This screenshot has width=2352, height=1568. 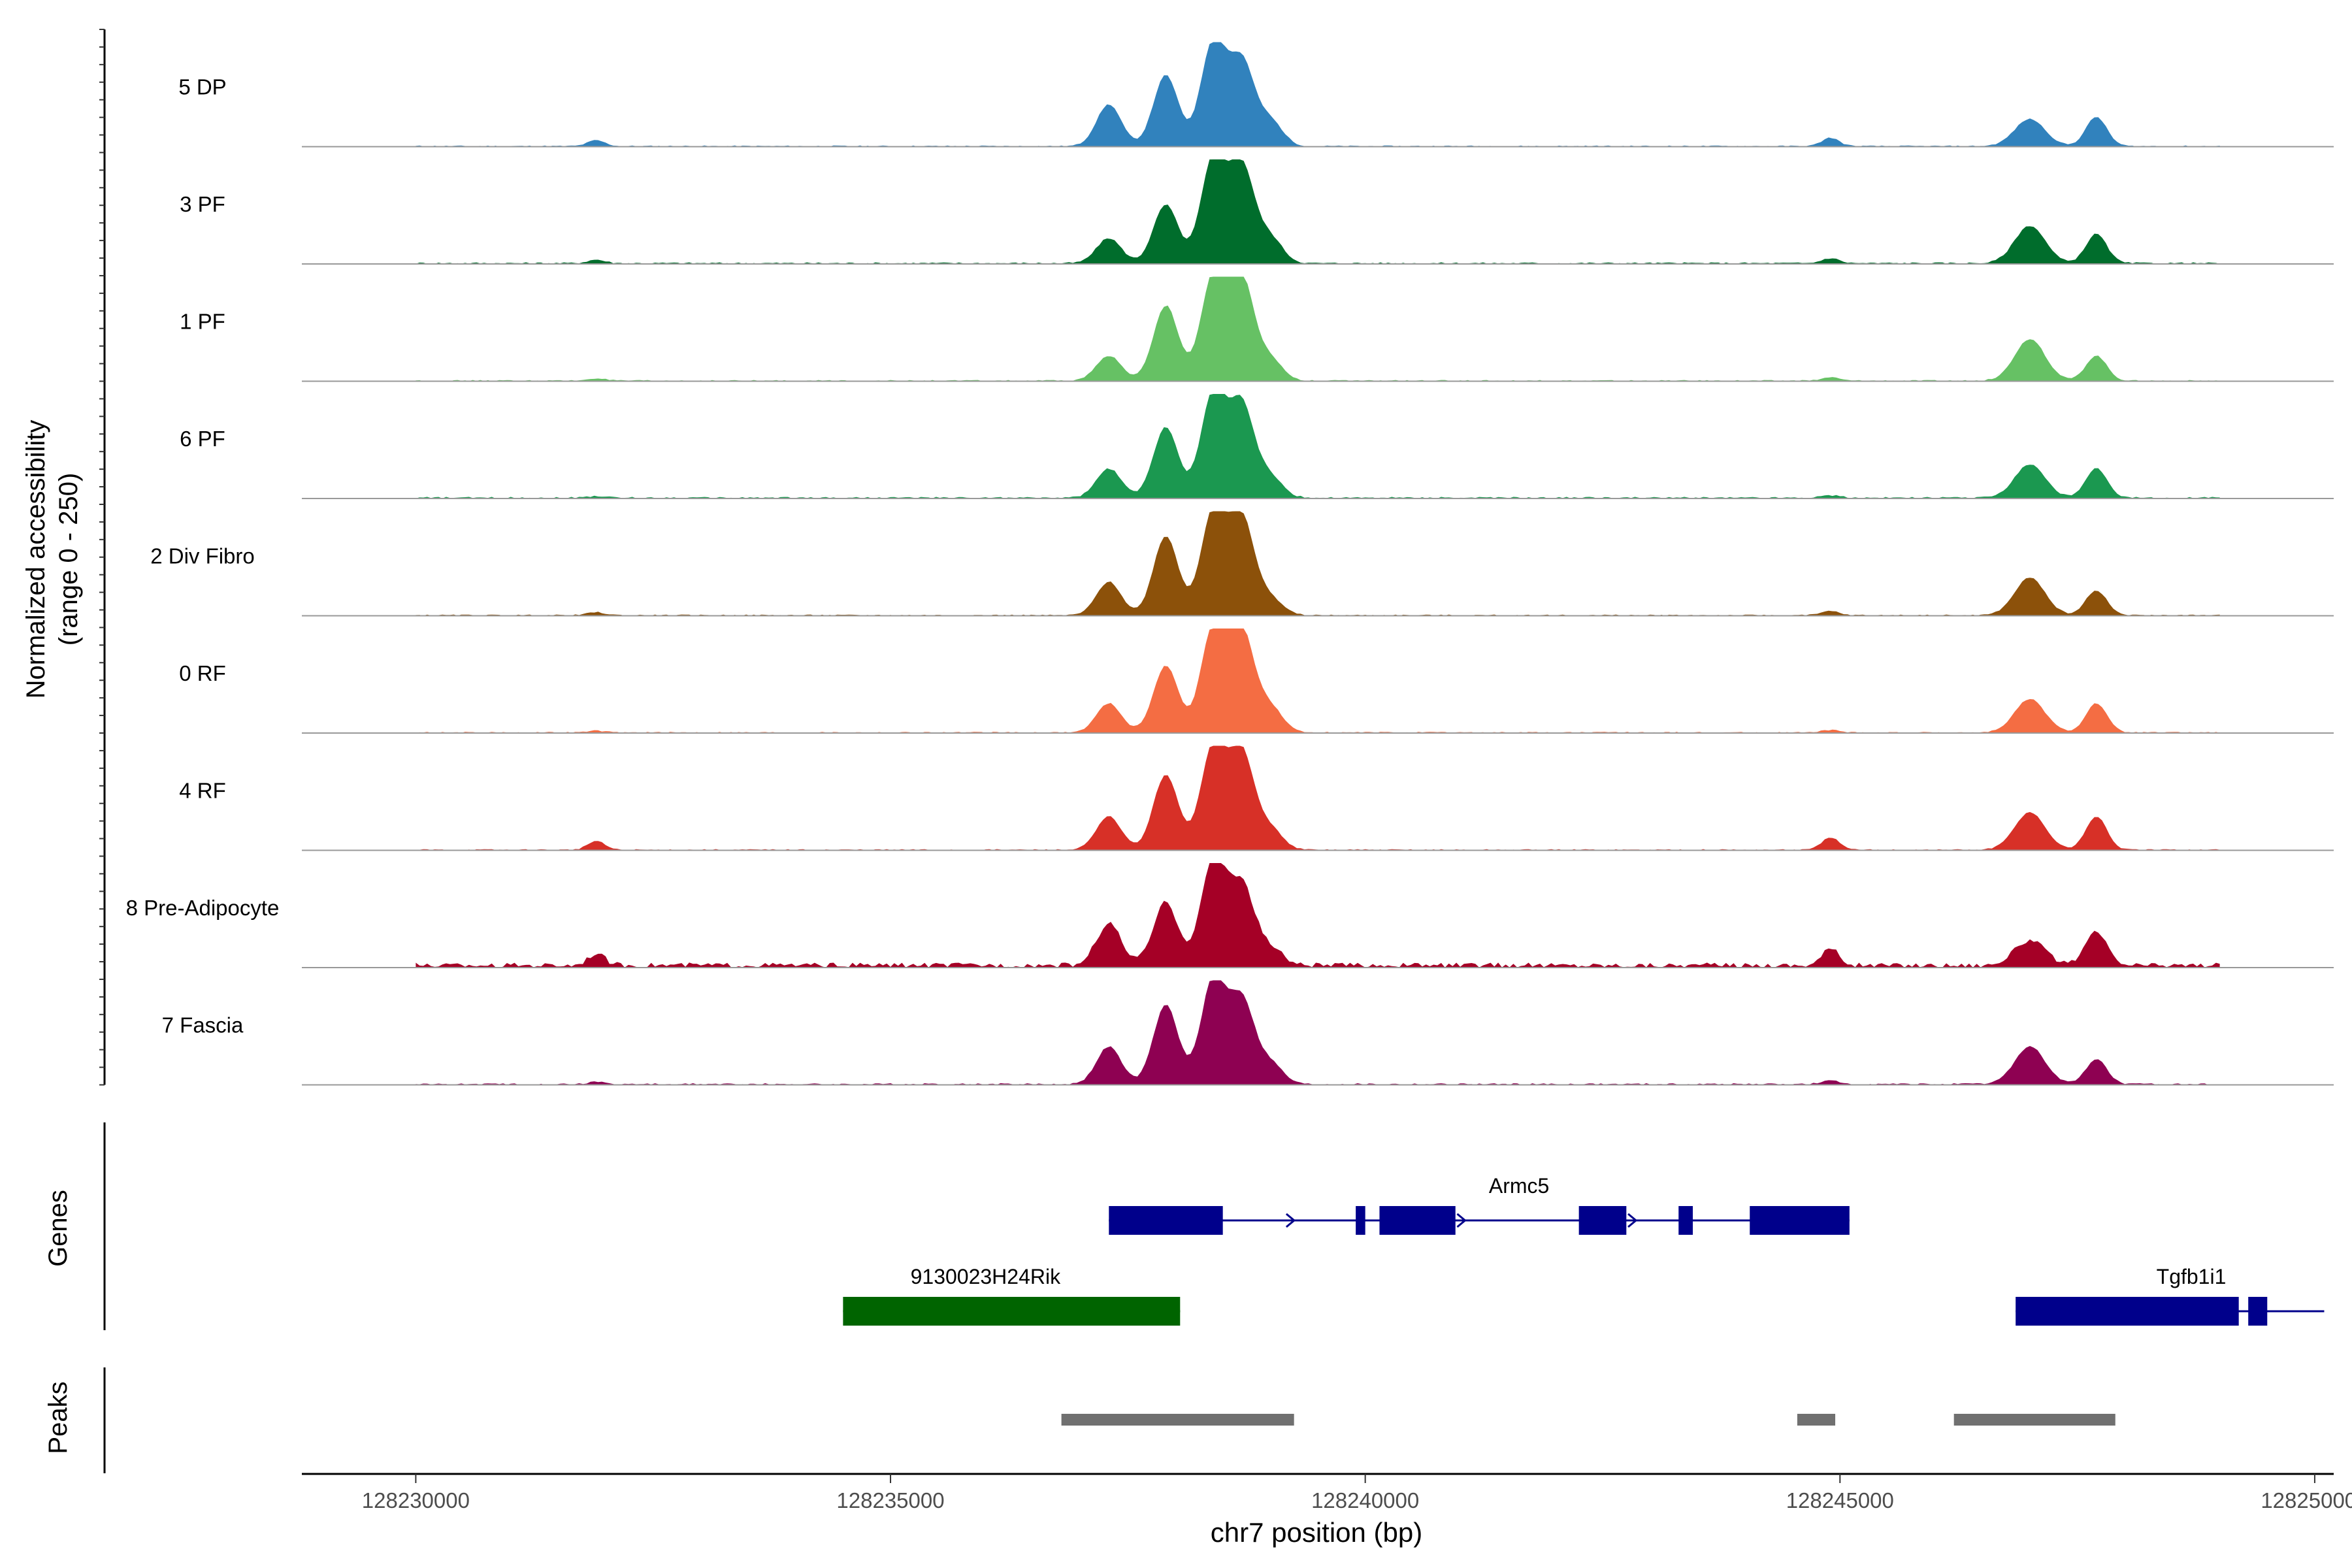 What do you see at coordinates (58, 1417) in the screenshot?
I see `peaks-track-label: Peaks` at bounding box center [58, 1417].